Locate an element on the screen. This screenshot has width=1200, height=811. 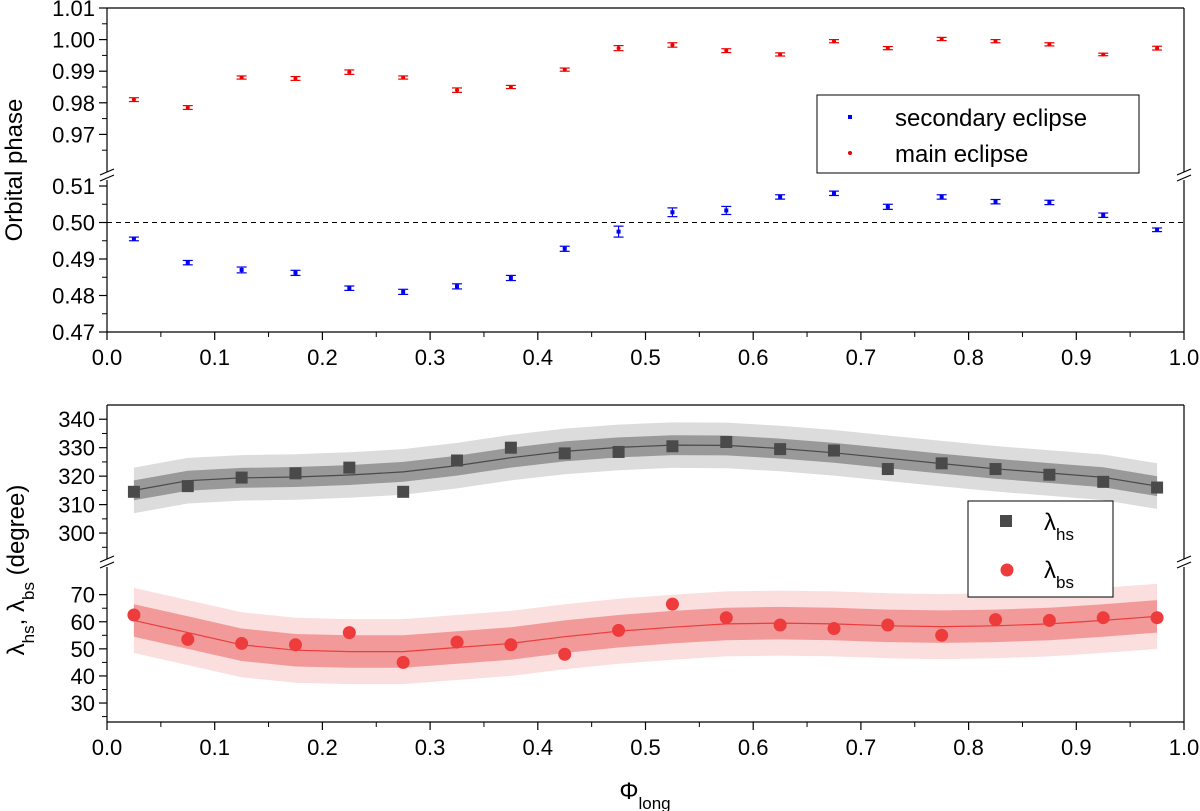
confidence-band-outer is located at coordinates (645, 468).